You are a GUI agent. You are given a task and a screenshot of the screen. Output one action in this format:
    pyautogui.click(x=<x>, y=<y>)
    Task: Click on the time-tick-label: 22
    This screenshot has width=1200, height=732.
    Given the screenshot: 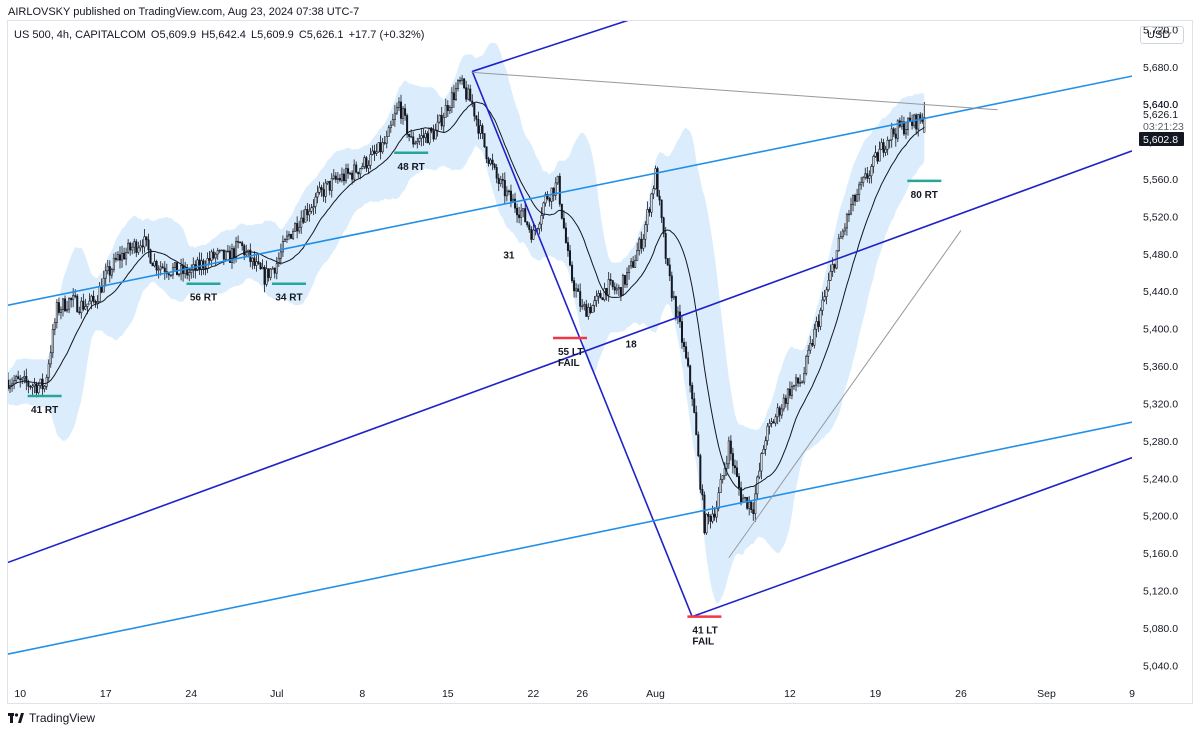 What is the action you would take?
    pyautogui.click(x=534, y=694)
    